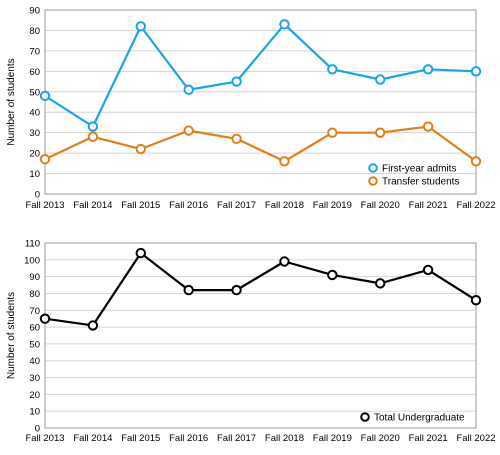 The image size is (500, 455). Describe the element at coordinates (420, 182) in the screenshot. I see `legend-label: Transfer students` at that location.